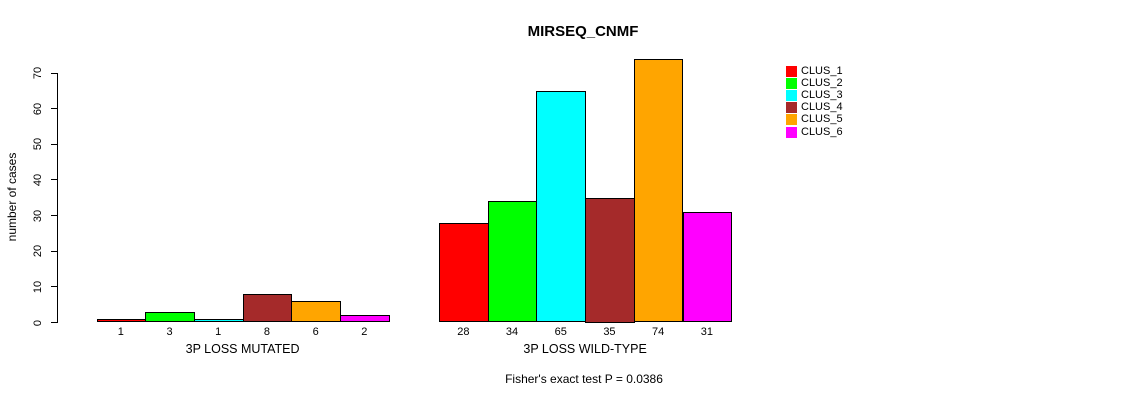  What do you see at coordinates (57, 198) in the screenshot?
I see `y-axis-line` at bounding box center [57, 198].